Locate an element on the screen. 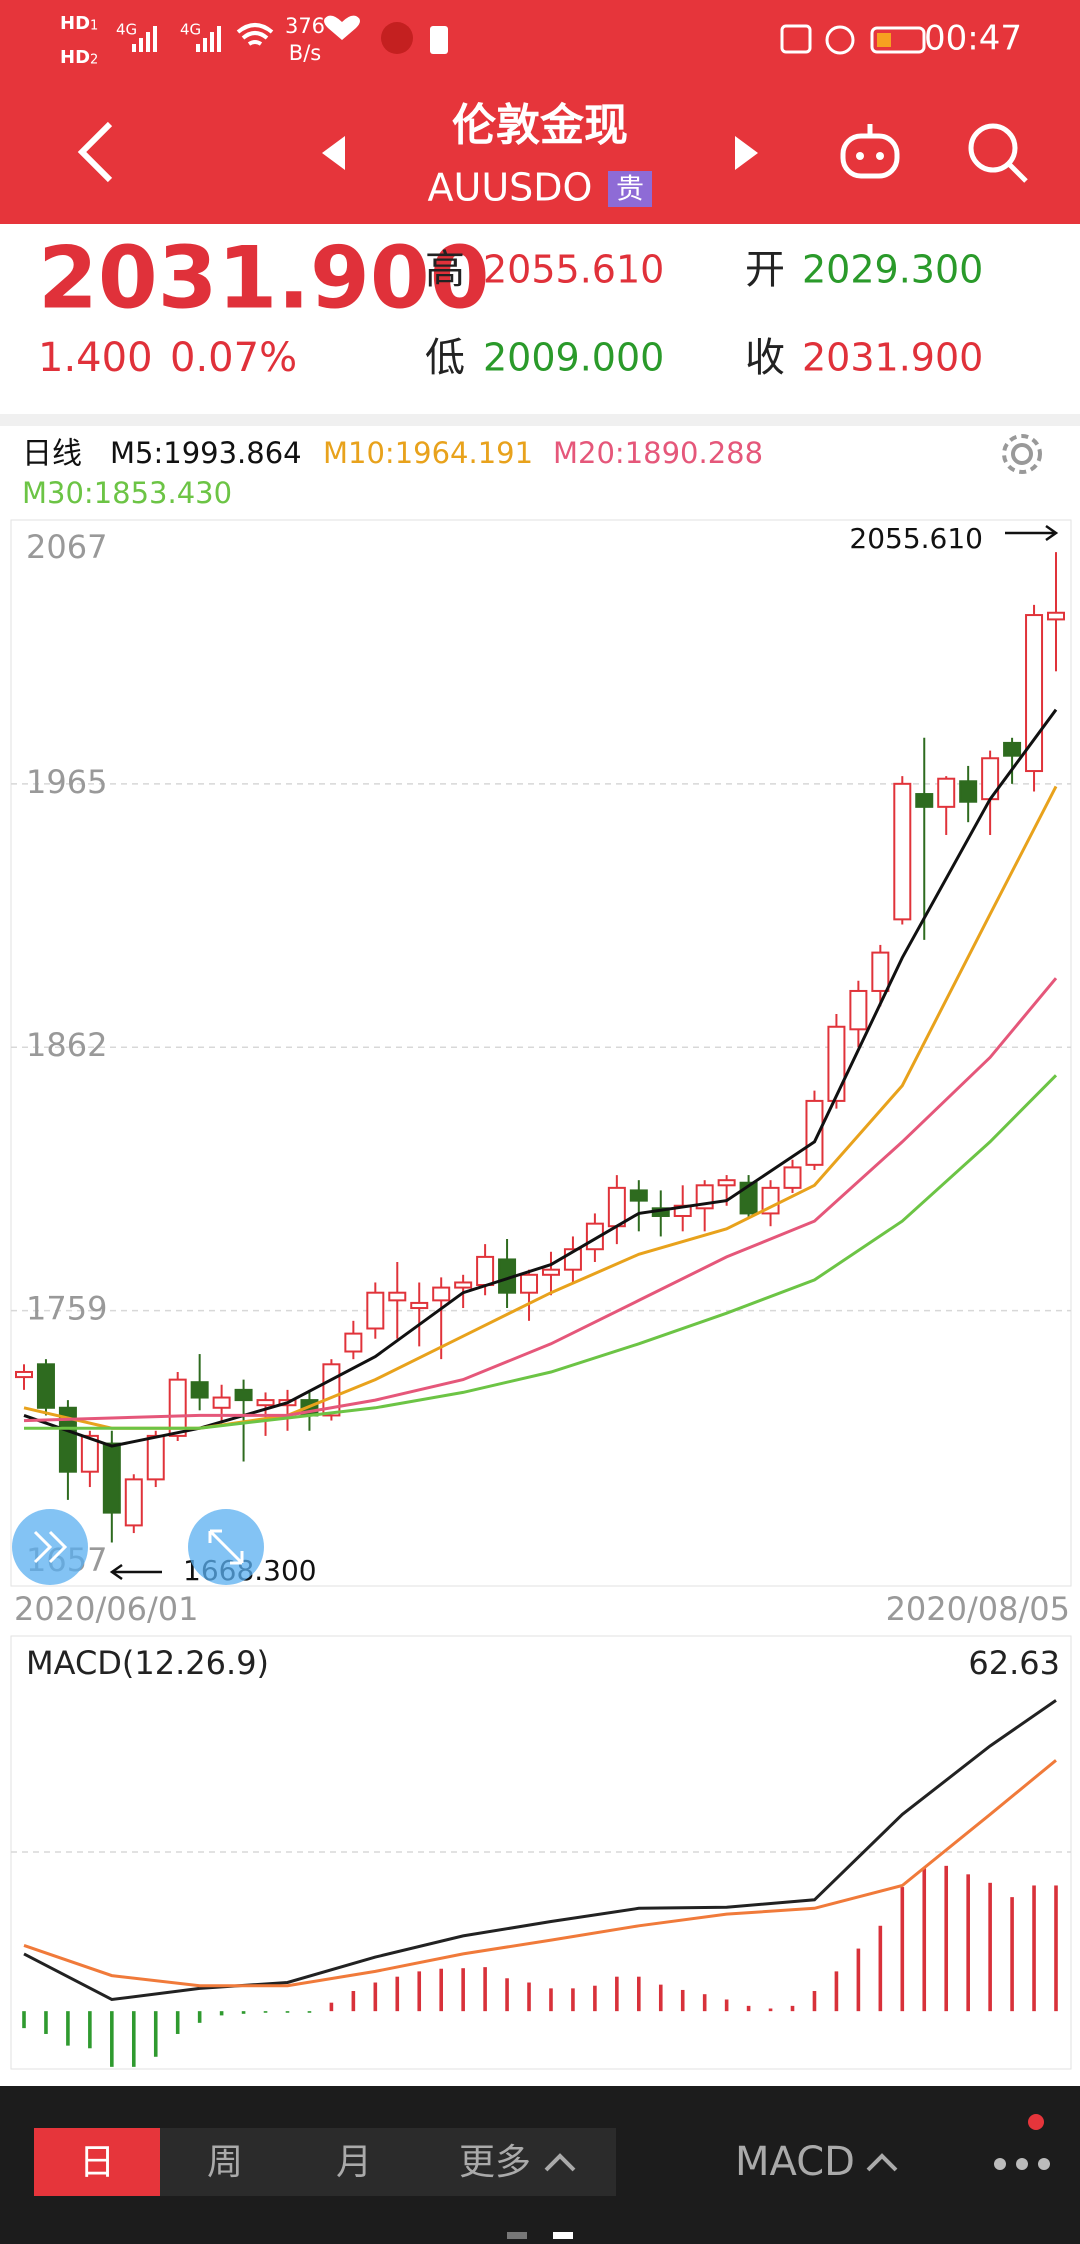  y-tick-label: 1862 is located at coordinates (66, 1045).